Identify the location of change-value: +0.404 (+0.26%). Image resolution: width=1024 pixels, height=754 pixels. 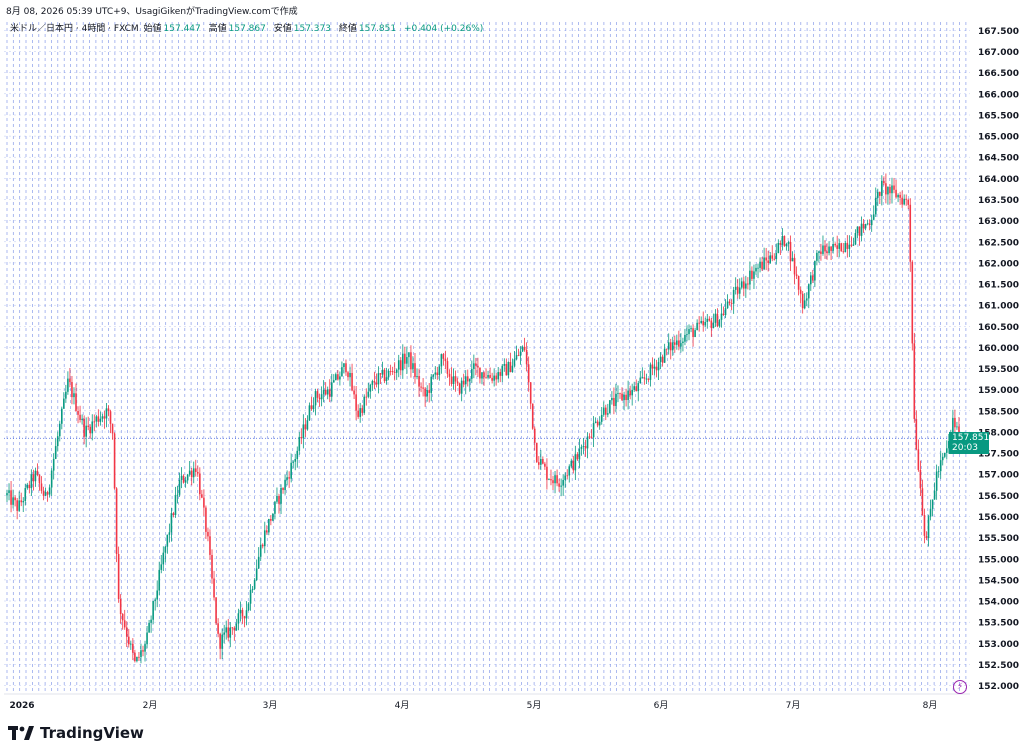
(443, 29).